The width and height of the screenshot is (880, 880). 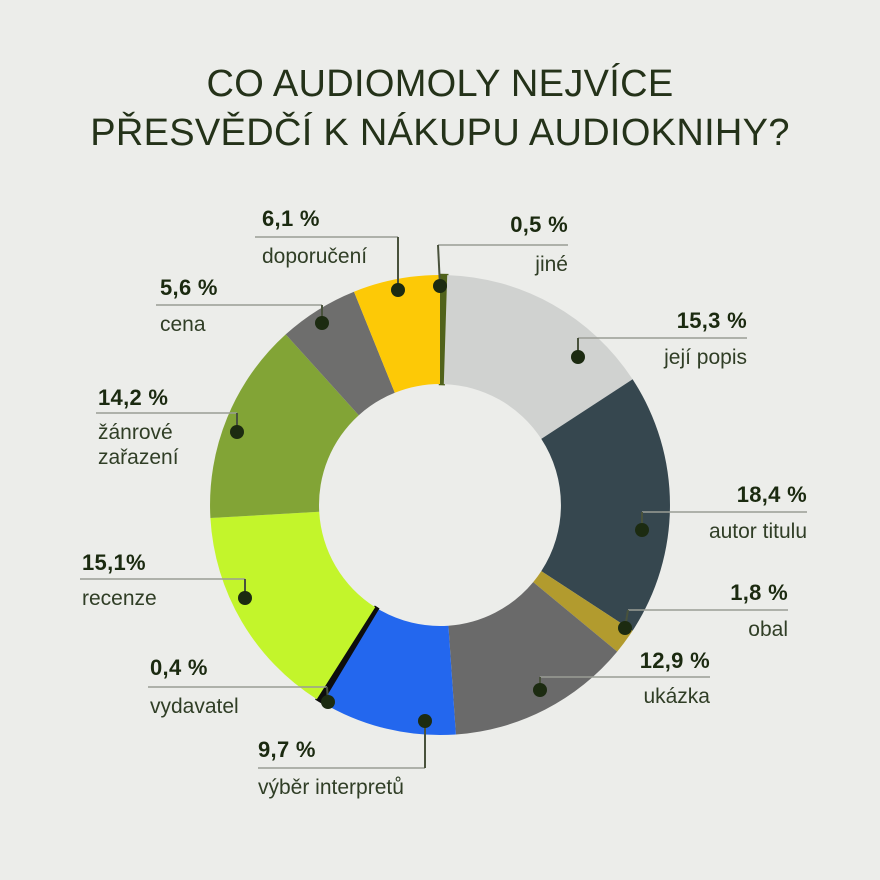 I want to click on segment-percentage-doporuceni: 6,1 %, so click(x=291, y=218).